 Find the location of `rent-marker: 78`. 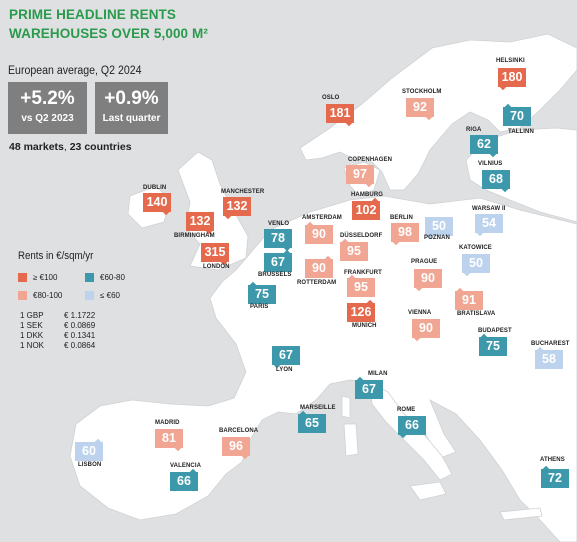

rent-marker: 78 is located at coordinates (278, 238).